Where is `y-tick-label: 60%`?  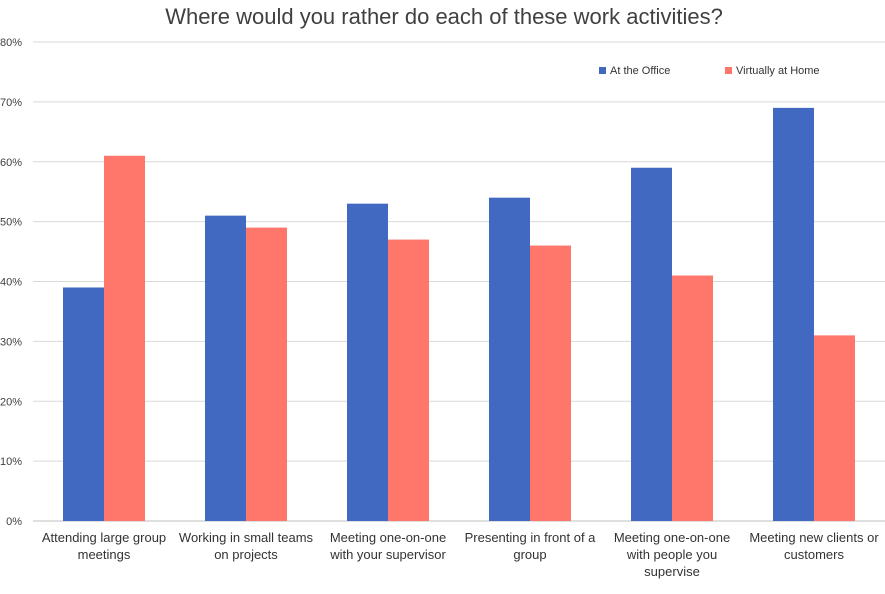 y-tick-label: 60% is located at coordinates (11, 163).